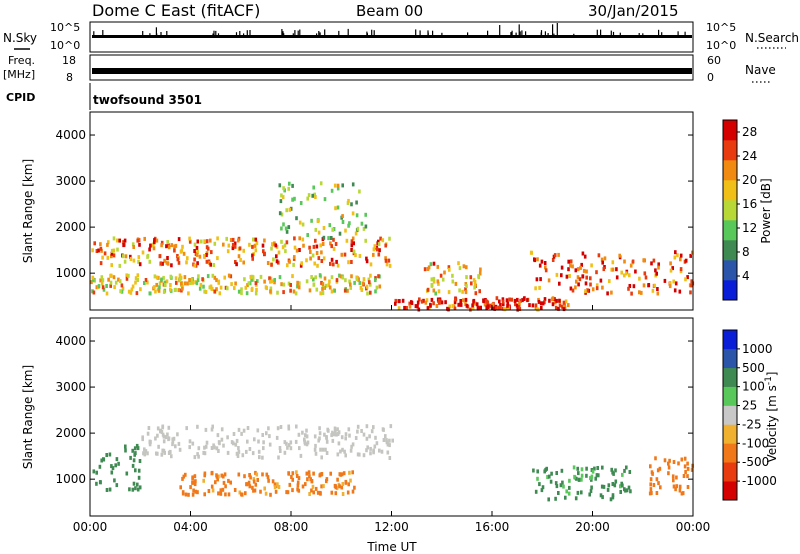  I want to click on colorbar-segment, so click(730, 170).